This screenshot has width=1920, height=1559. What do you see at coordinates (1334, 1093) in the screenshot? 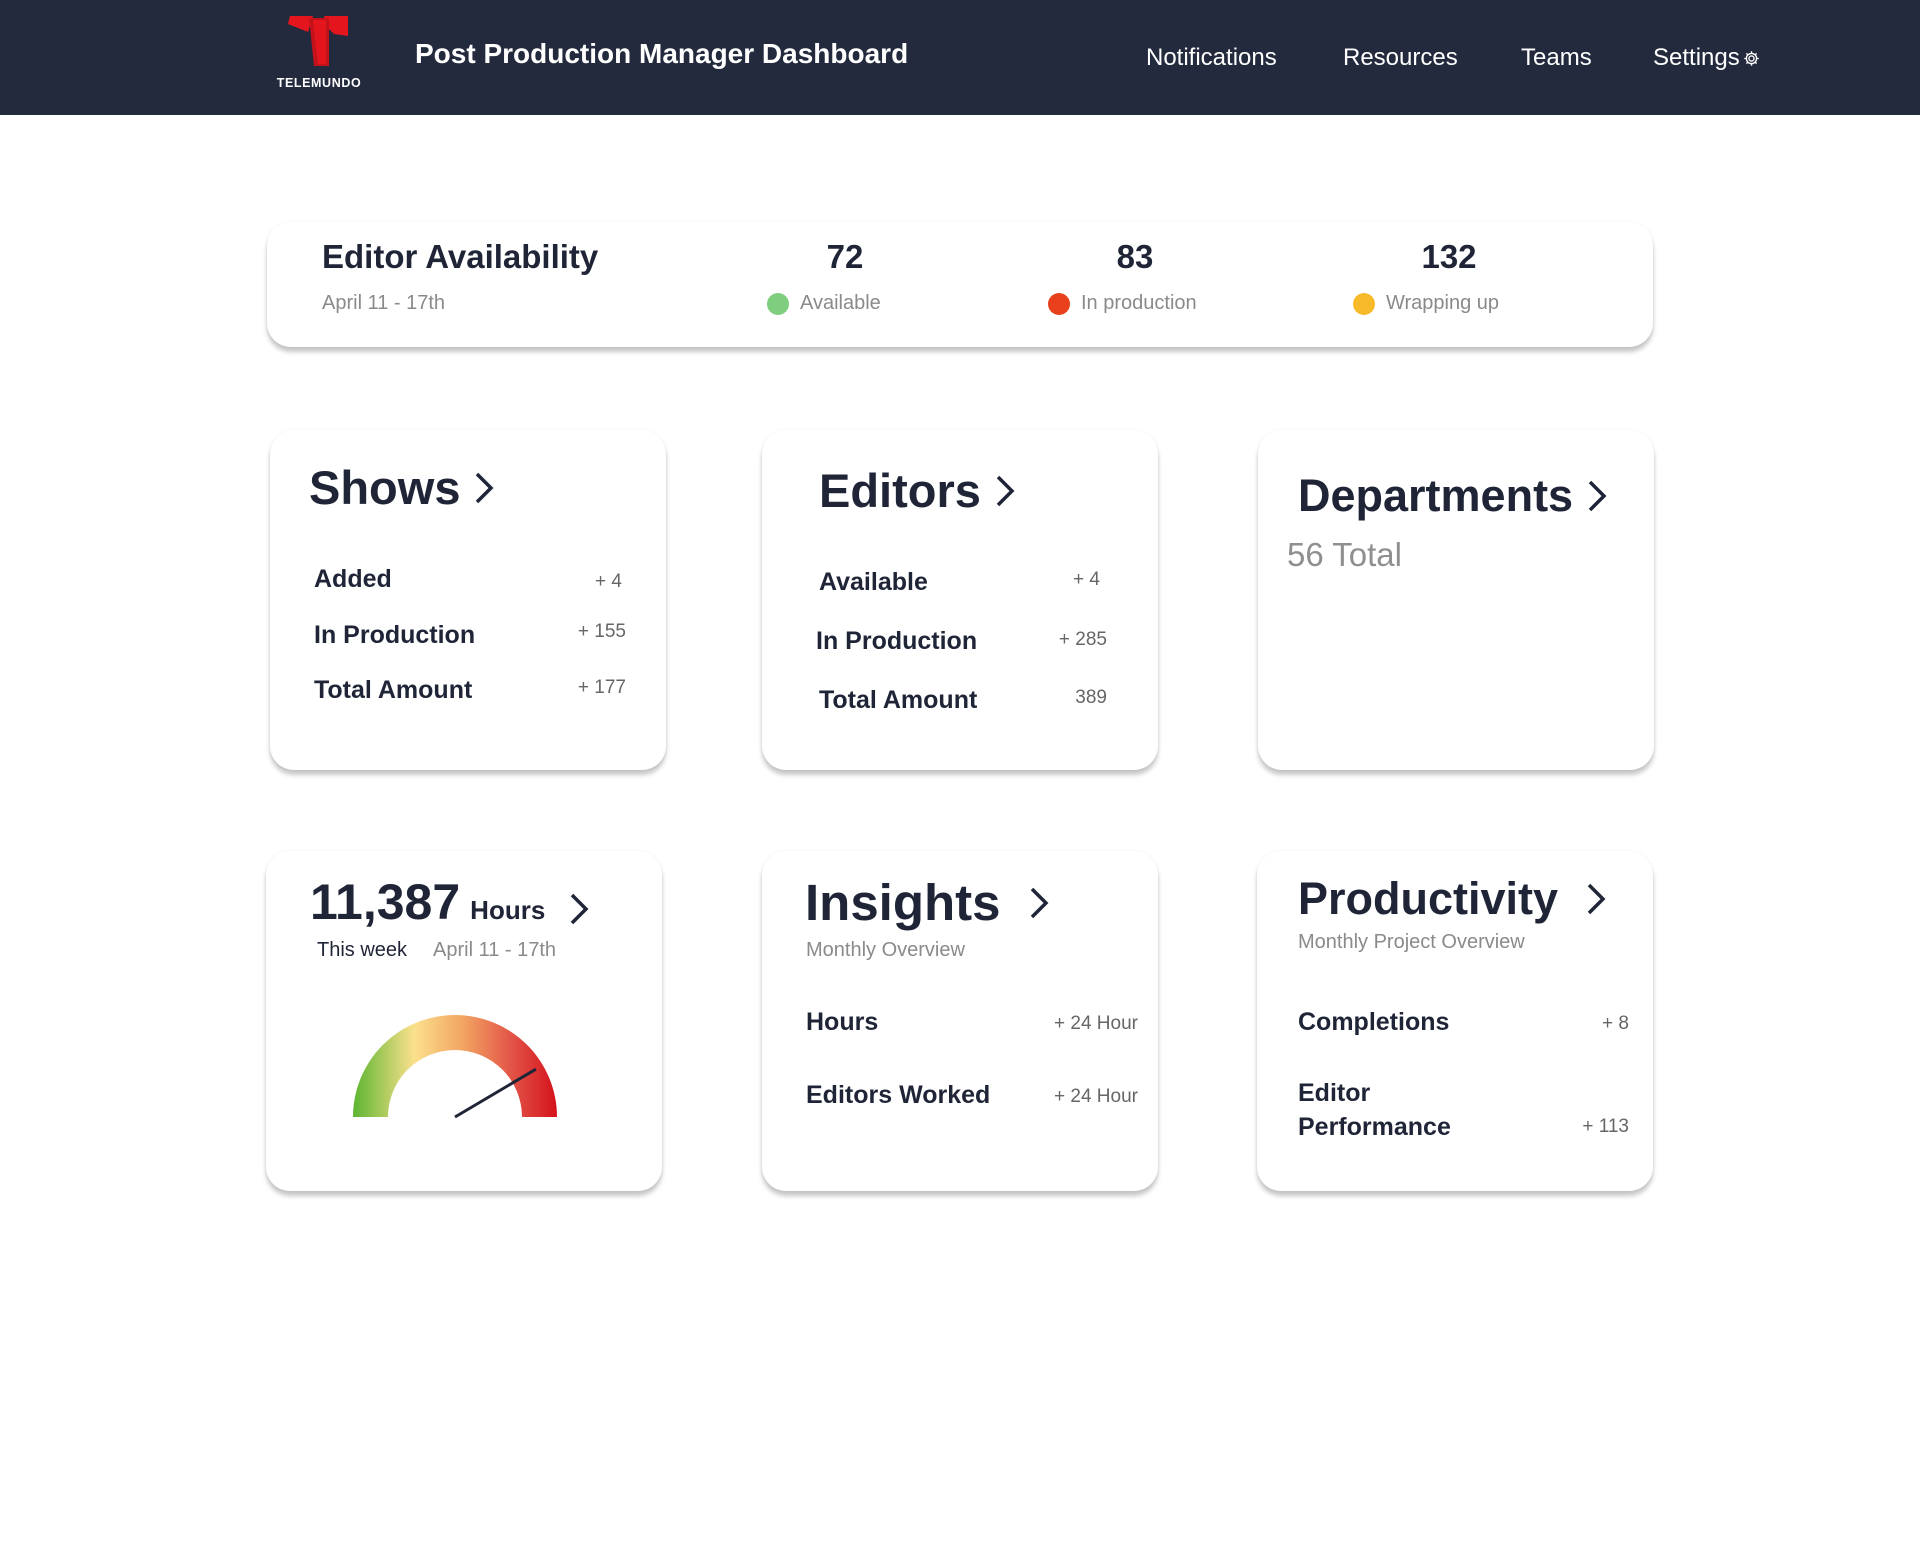
I see `productivity-editor-label: Editor` at bounding box center [1334, 1093].